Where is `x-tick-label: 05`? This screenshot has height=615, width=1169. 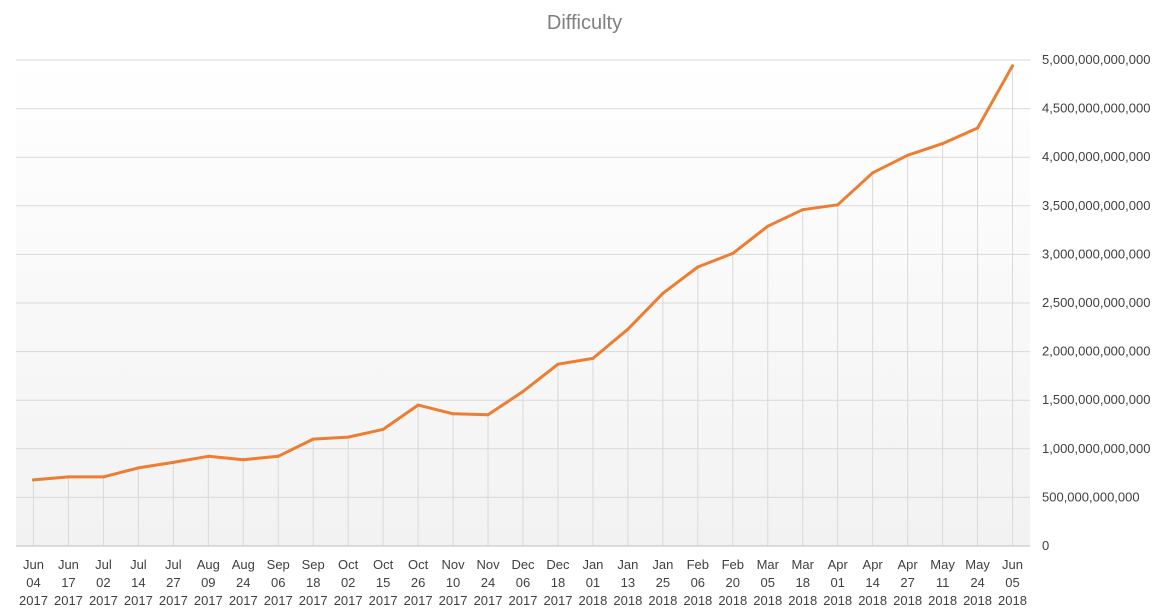
x-tick-label: 05 is located at coordinates (1012, 582).